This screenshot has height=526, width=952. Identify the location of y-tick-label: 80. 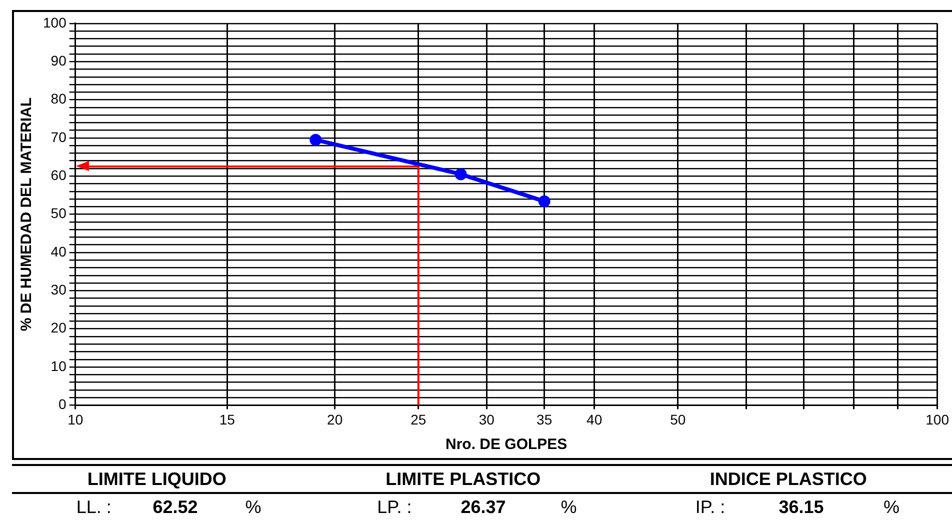
(58, 98).